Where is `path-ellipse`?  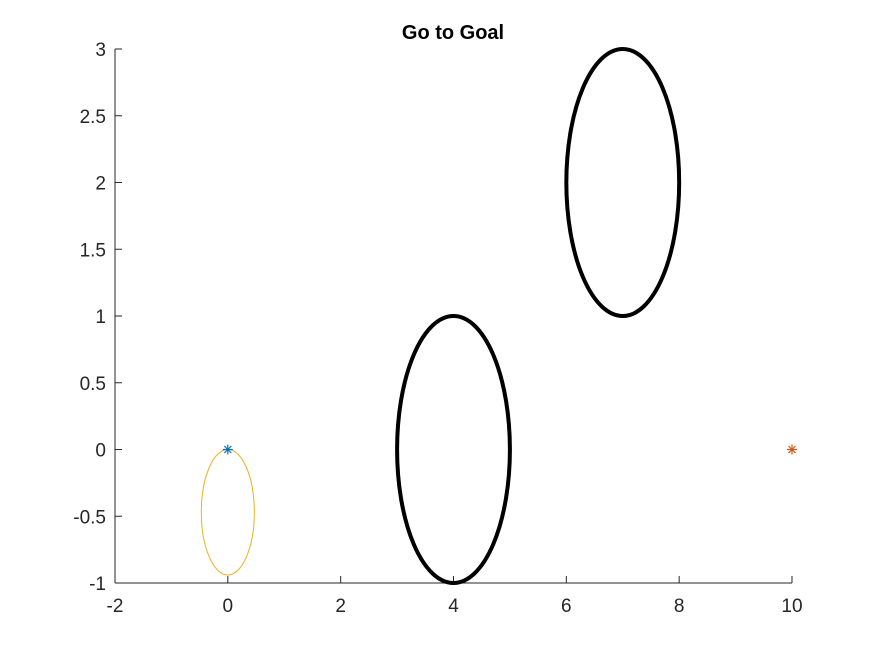 path-ellipse is located at coordinates (227, 512).